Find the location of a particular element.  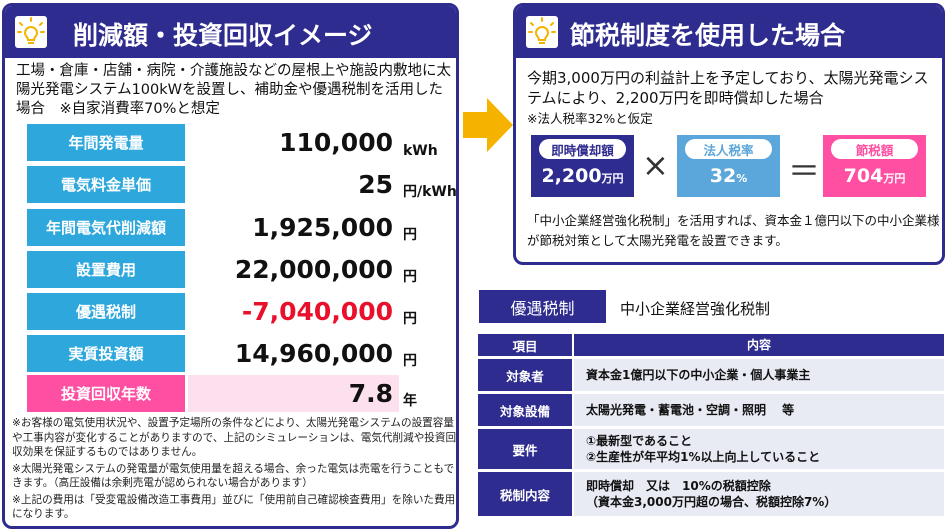

row-unit: kWh is located at coordinates (420, 151).